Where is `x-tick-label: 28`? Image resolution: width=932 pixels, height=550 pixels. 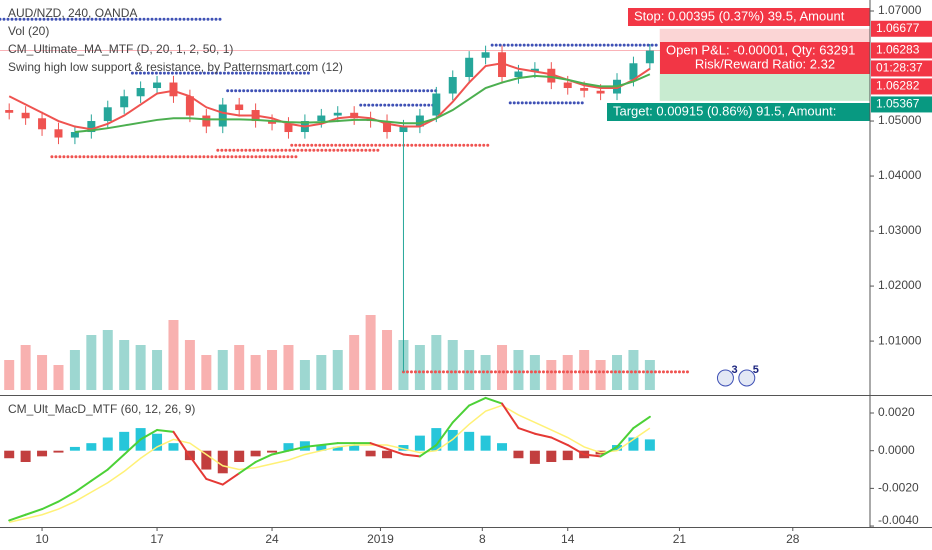 x-tick-label: 28 is located at coordinates (793, 539).